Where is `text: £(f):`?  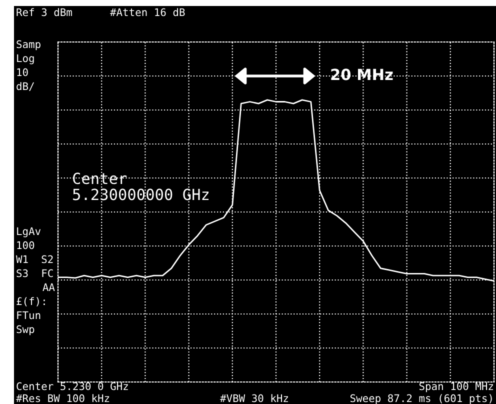
text: £(f): is located at coordinates (30, 301).